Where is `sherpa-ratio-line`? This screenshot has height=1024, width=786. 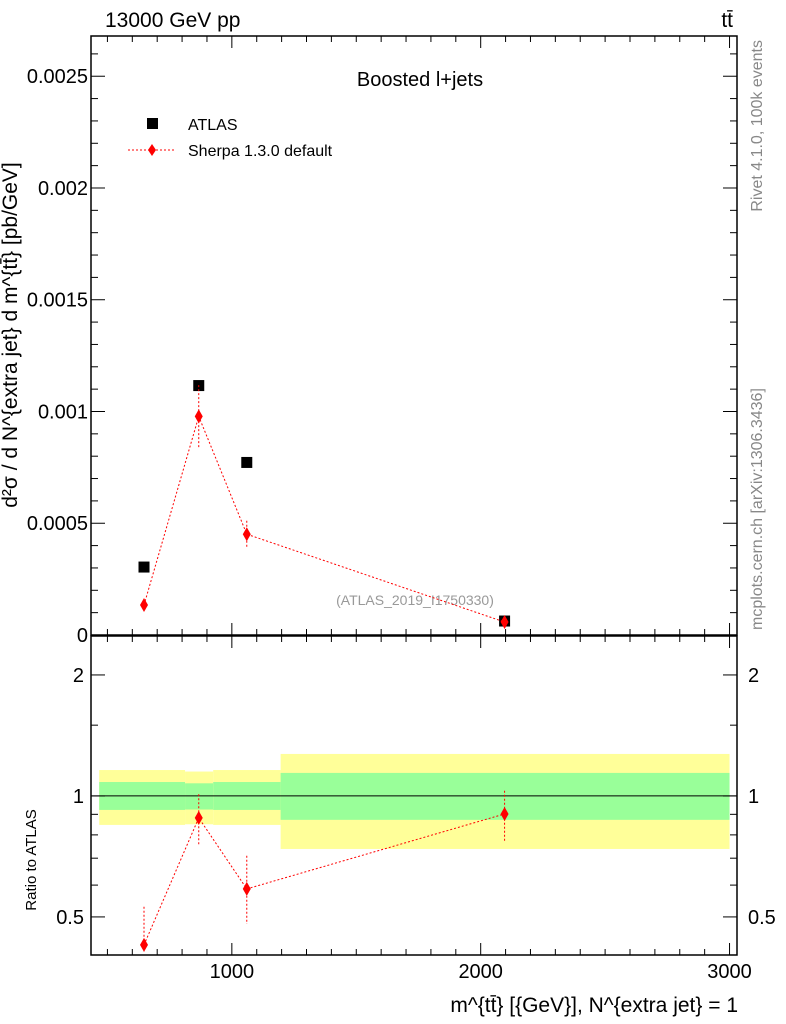 sherpa-ratio-line is located at coordinates (324, 879).